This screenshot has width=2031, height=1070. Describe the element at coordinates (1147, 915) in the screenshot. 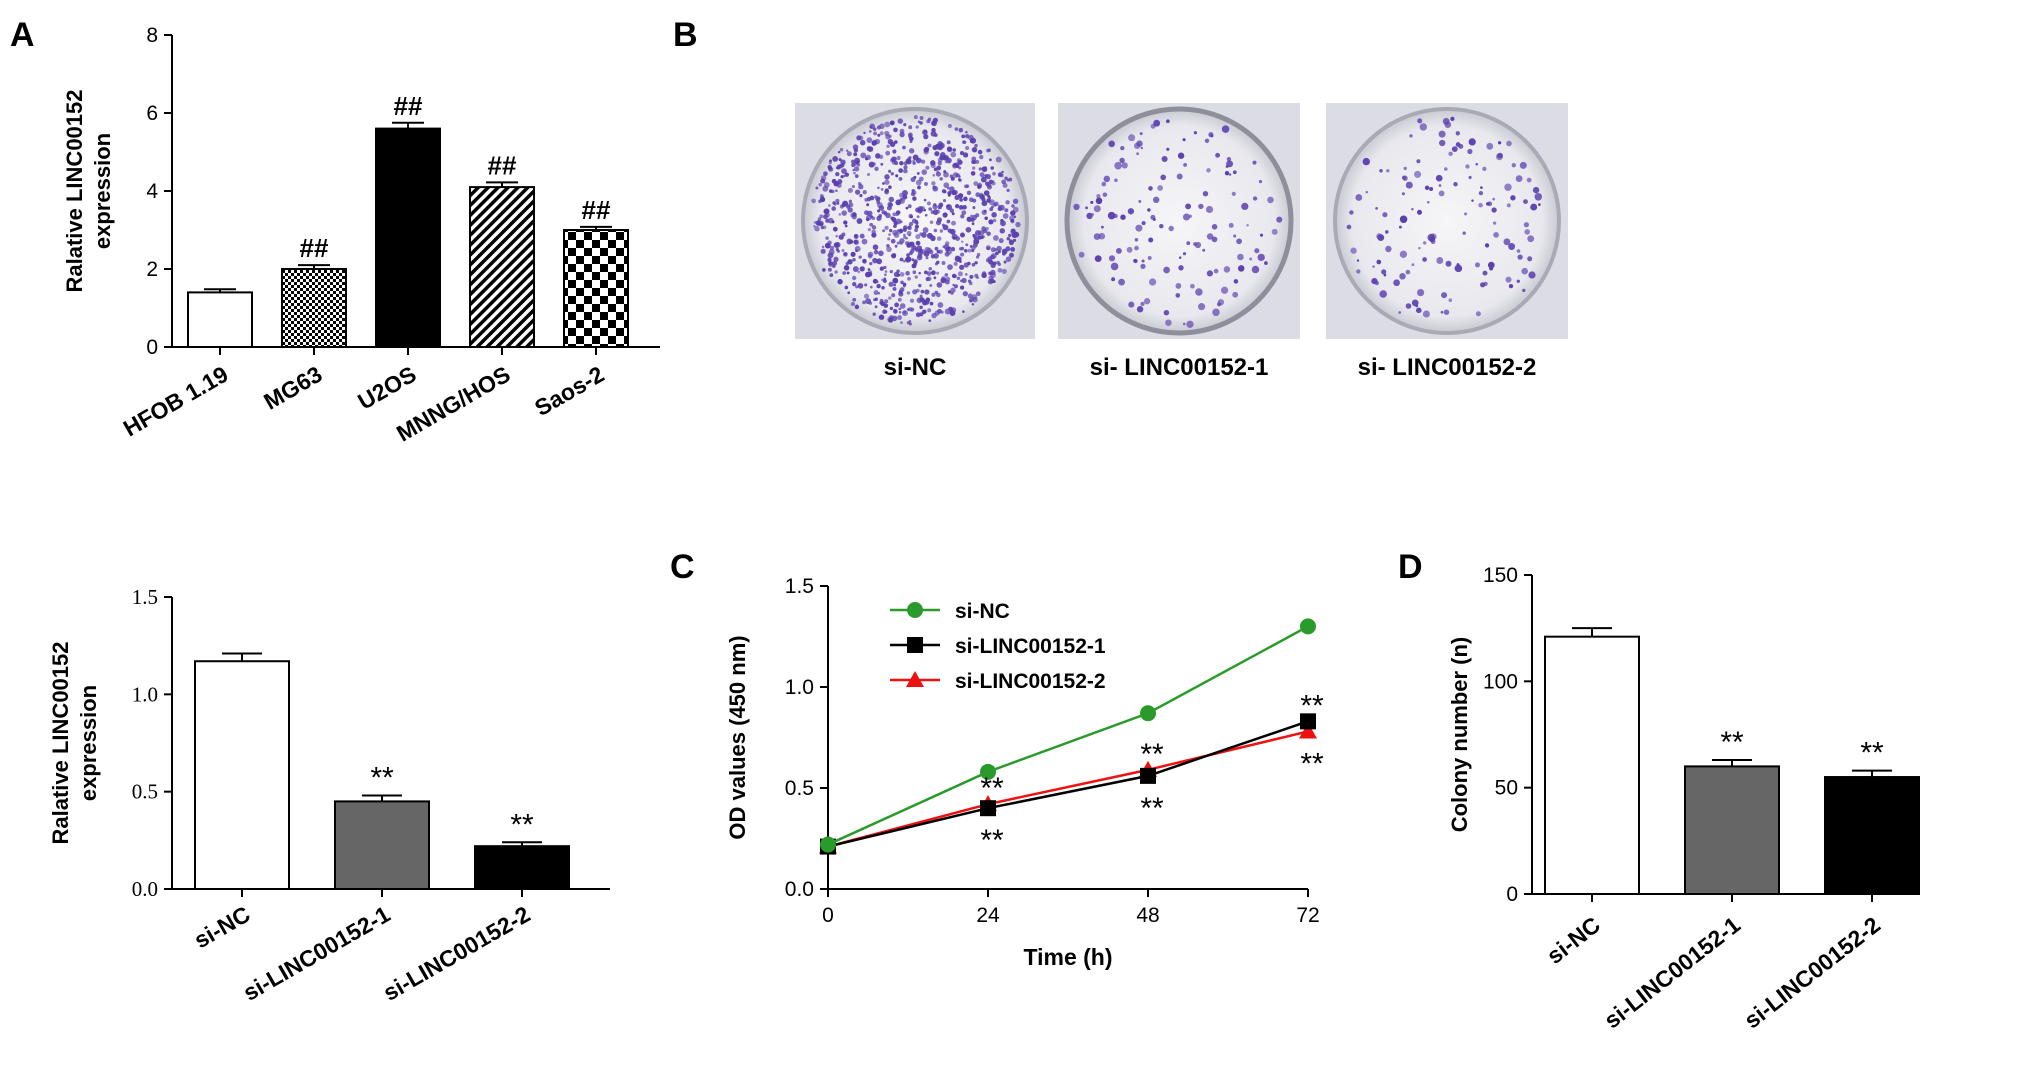

I see `x-tick-label: 48` at that location.